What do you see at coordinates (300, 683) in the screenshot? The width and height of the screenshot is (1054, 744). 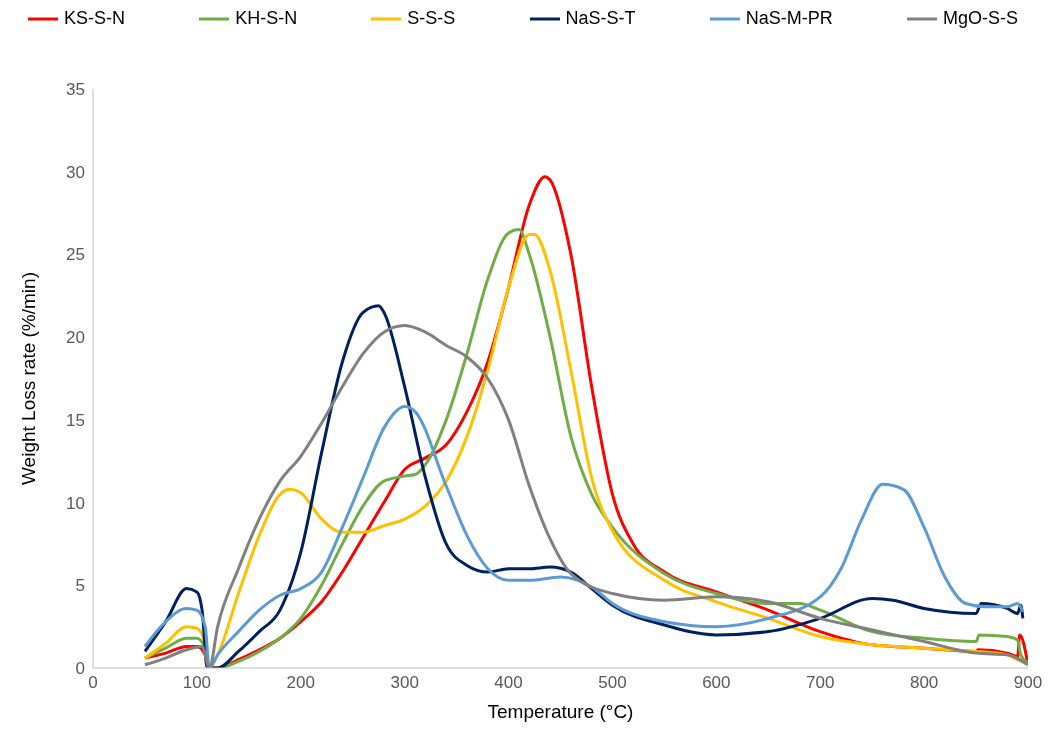 I see `x-tick-label: 200` at bounding box center [300, 683].